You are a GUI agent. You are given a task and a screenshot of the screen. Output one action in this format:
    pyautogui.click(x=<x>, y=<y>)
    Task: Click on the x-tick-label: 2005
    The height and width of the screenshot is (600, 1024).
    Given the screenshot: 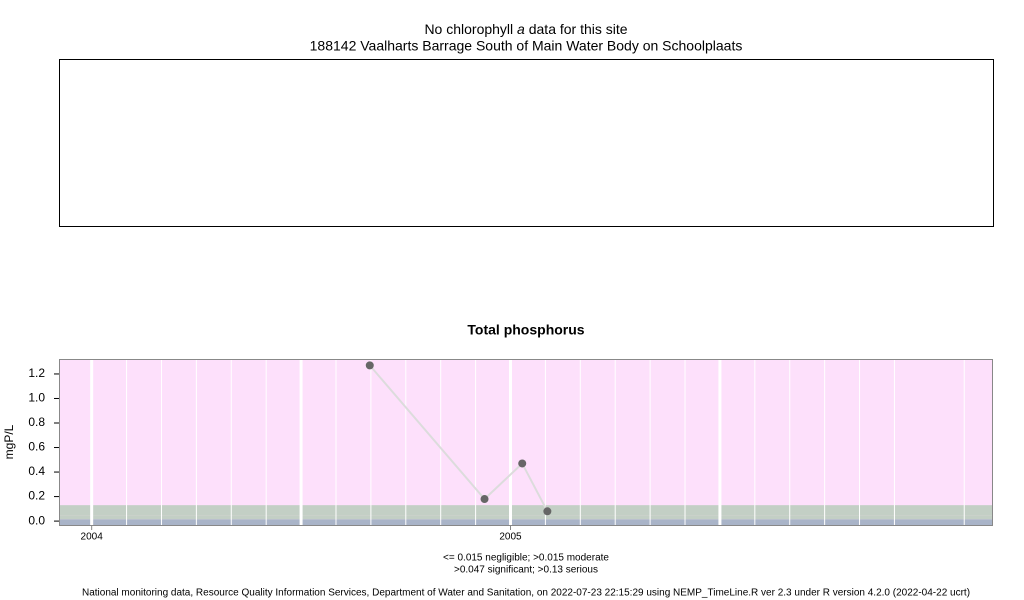 What is the action you would take?
    pyautogui.click(x=510, y=537)
    